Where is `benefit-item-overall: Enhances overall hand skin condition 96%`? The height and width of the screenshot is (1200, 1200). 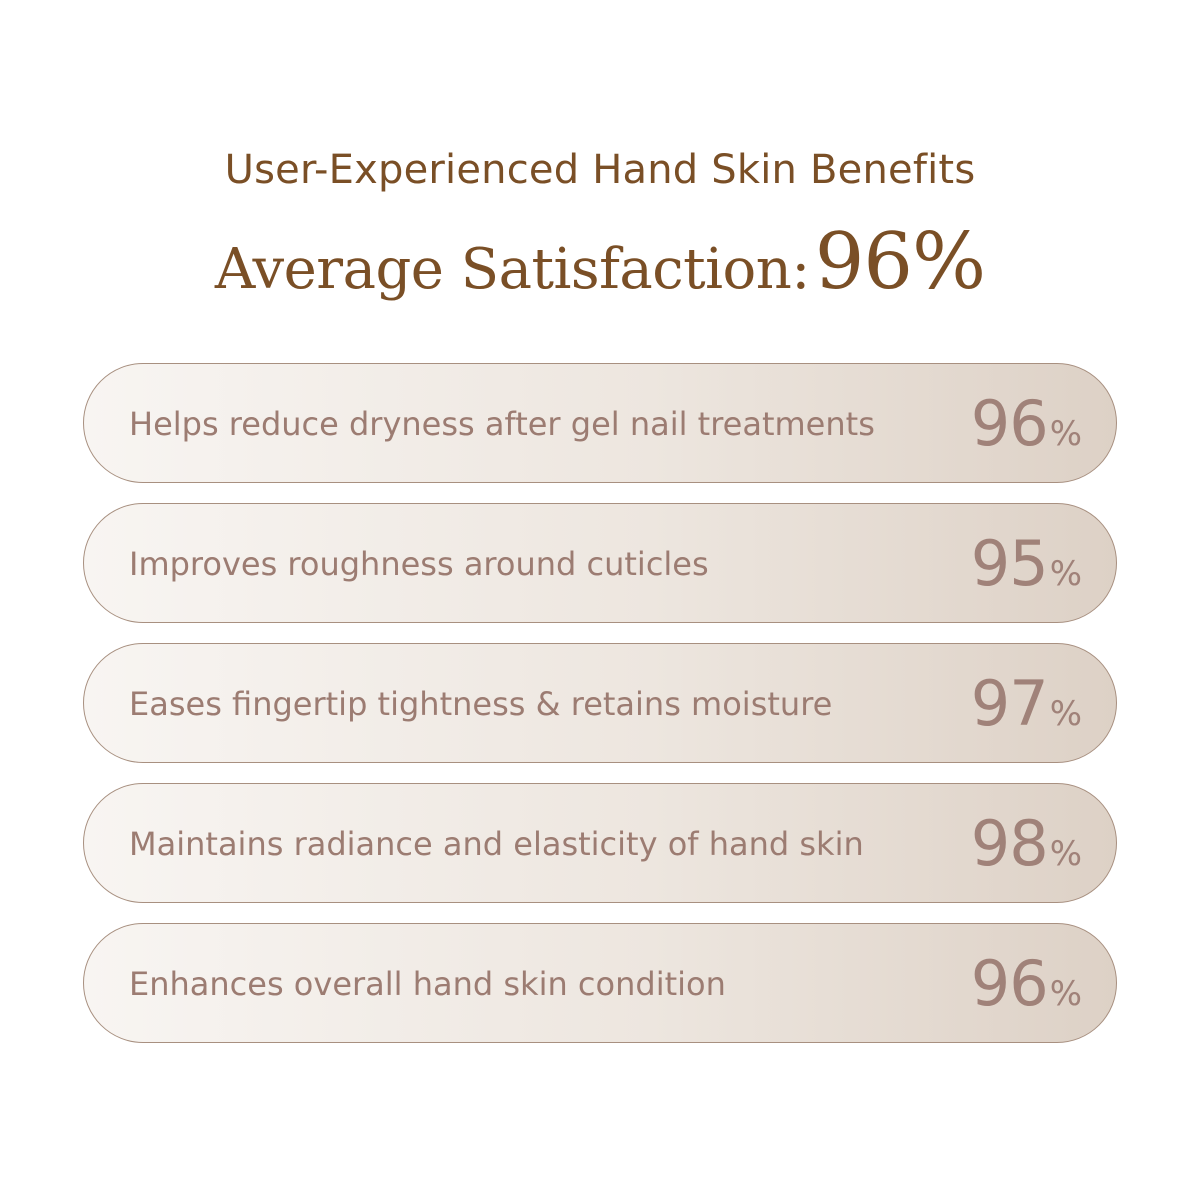 benefit-item-overall: Enhances overall hand skin condition 96% is located at coordinates (600, 983).